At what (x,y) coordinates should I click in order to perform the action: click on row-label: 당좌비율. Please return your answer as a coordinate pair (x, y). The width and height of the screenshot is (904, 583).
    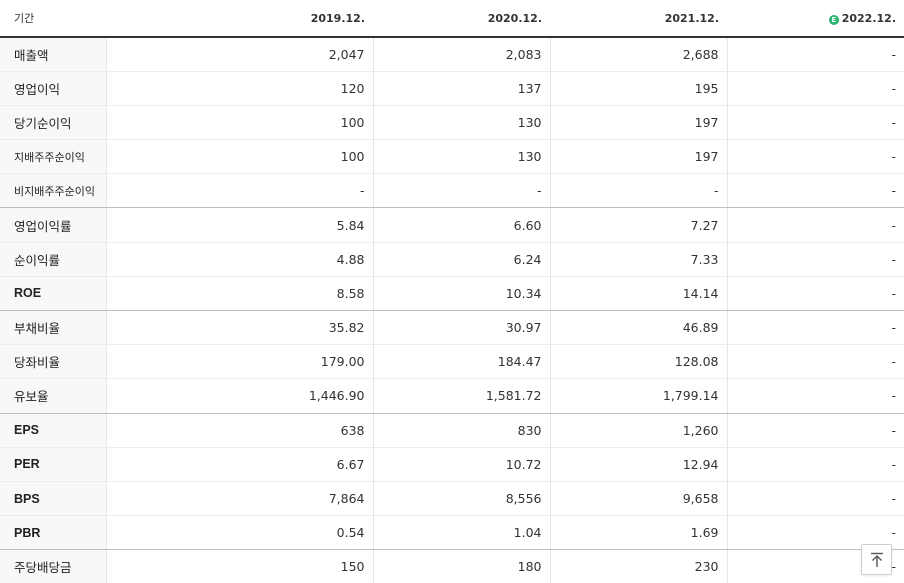
    Looking at the image, I should click on (53, 362).